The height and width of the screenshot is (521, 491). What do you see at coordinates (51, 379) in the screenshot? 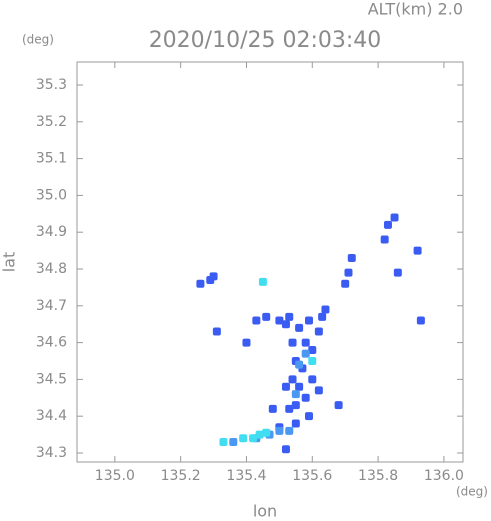
I see `y-tick-label: 34.5` at bounding box center [51, 379].